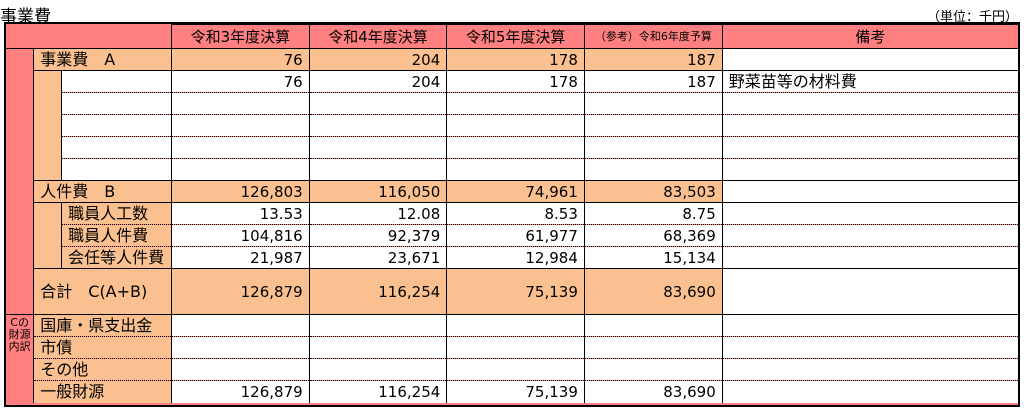 The height and width of the screenshot is (409, 1024). Describe the element at coordinates (377, 191) in the screenshot. I see `cell: 116,050` at that location.